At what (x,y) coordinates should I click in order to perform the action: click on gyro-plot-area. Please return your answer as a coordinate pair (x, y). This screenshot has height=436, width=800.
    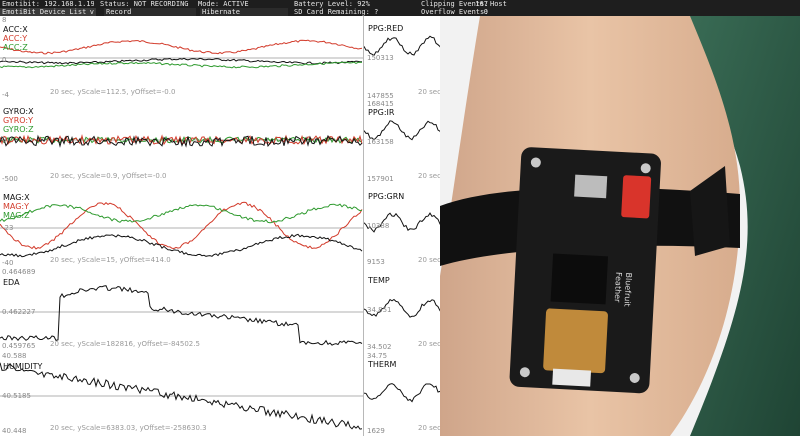
    Looking at the image, I should click on (181, 141).